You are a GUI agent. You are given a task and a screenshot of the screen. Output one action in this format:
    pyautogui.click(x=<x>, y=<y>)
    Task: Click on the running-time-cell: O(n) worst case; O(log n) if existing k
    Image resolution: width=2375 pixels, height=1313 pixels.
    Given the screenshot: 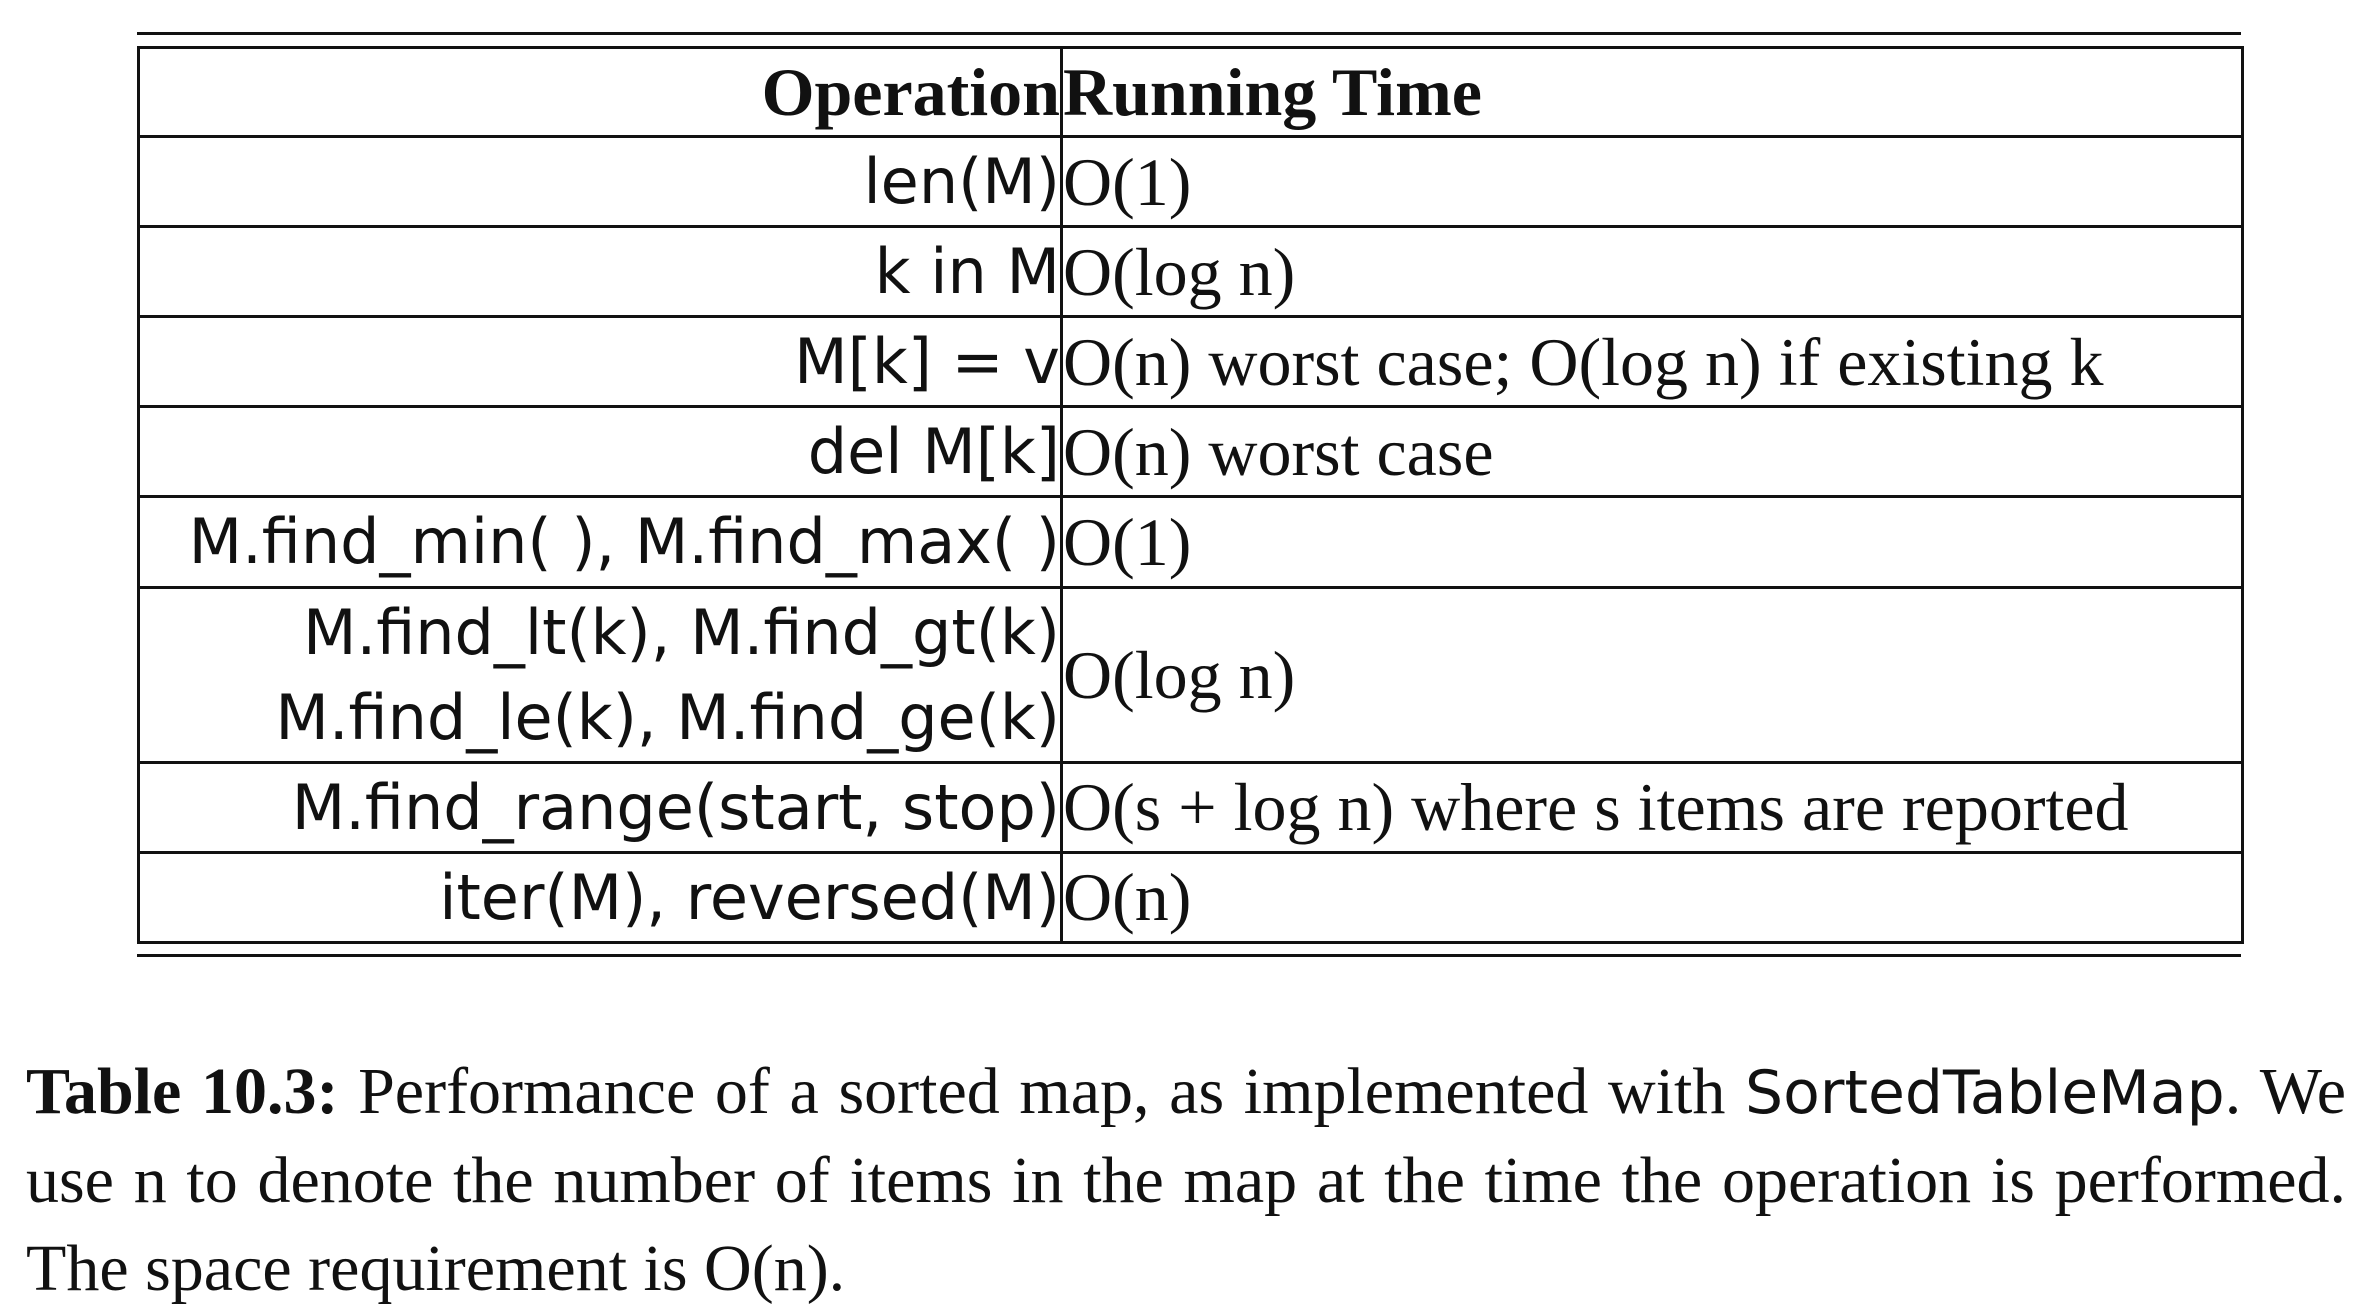 What is the action you would take?
    pyautogui.click(x=1652, y=362)
    